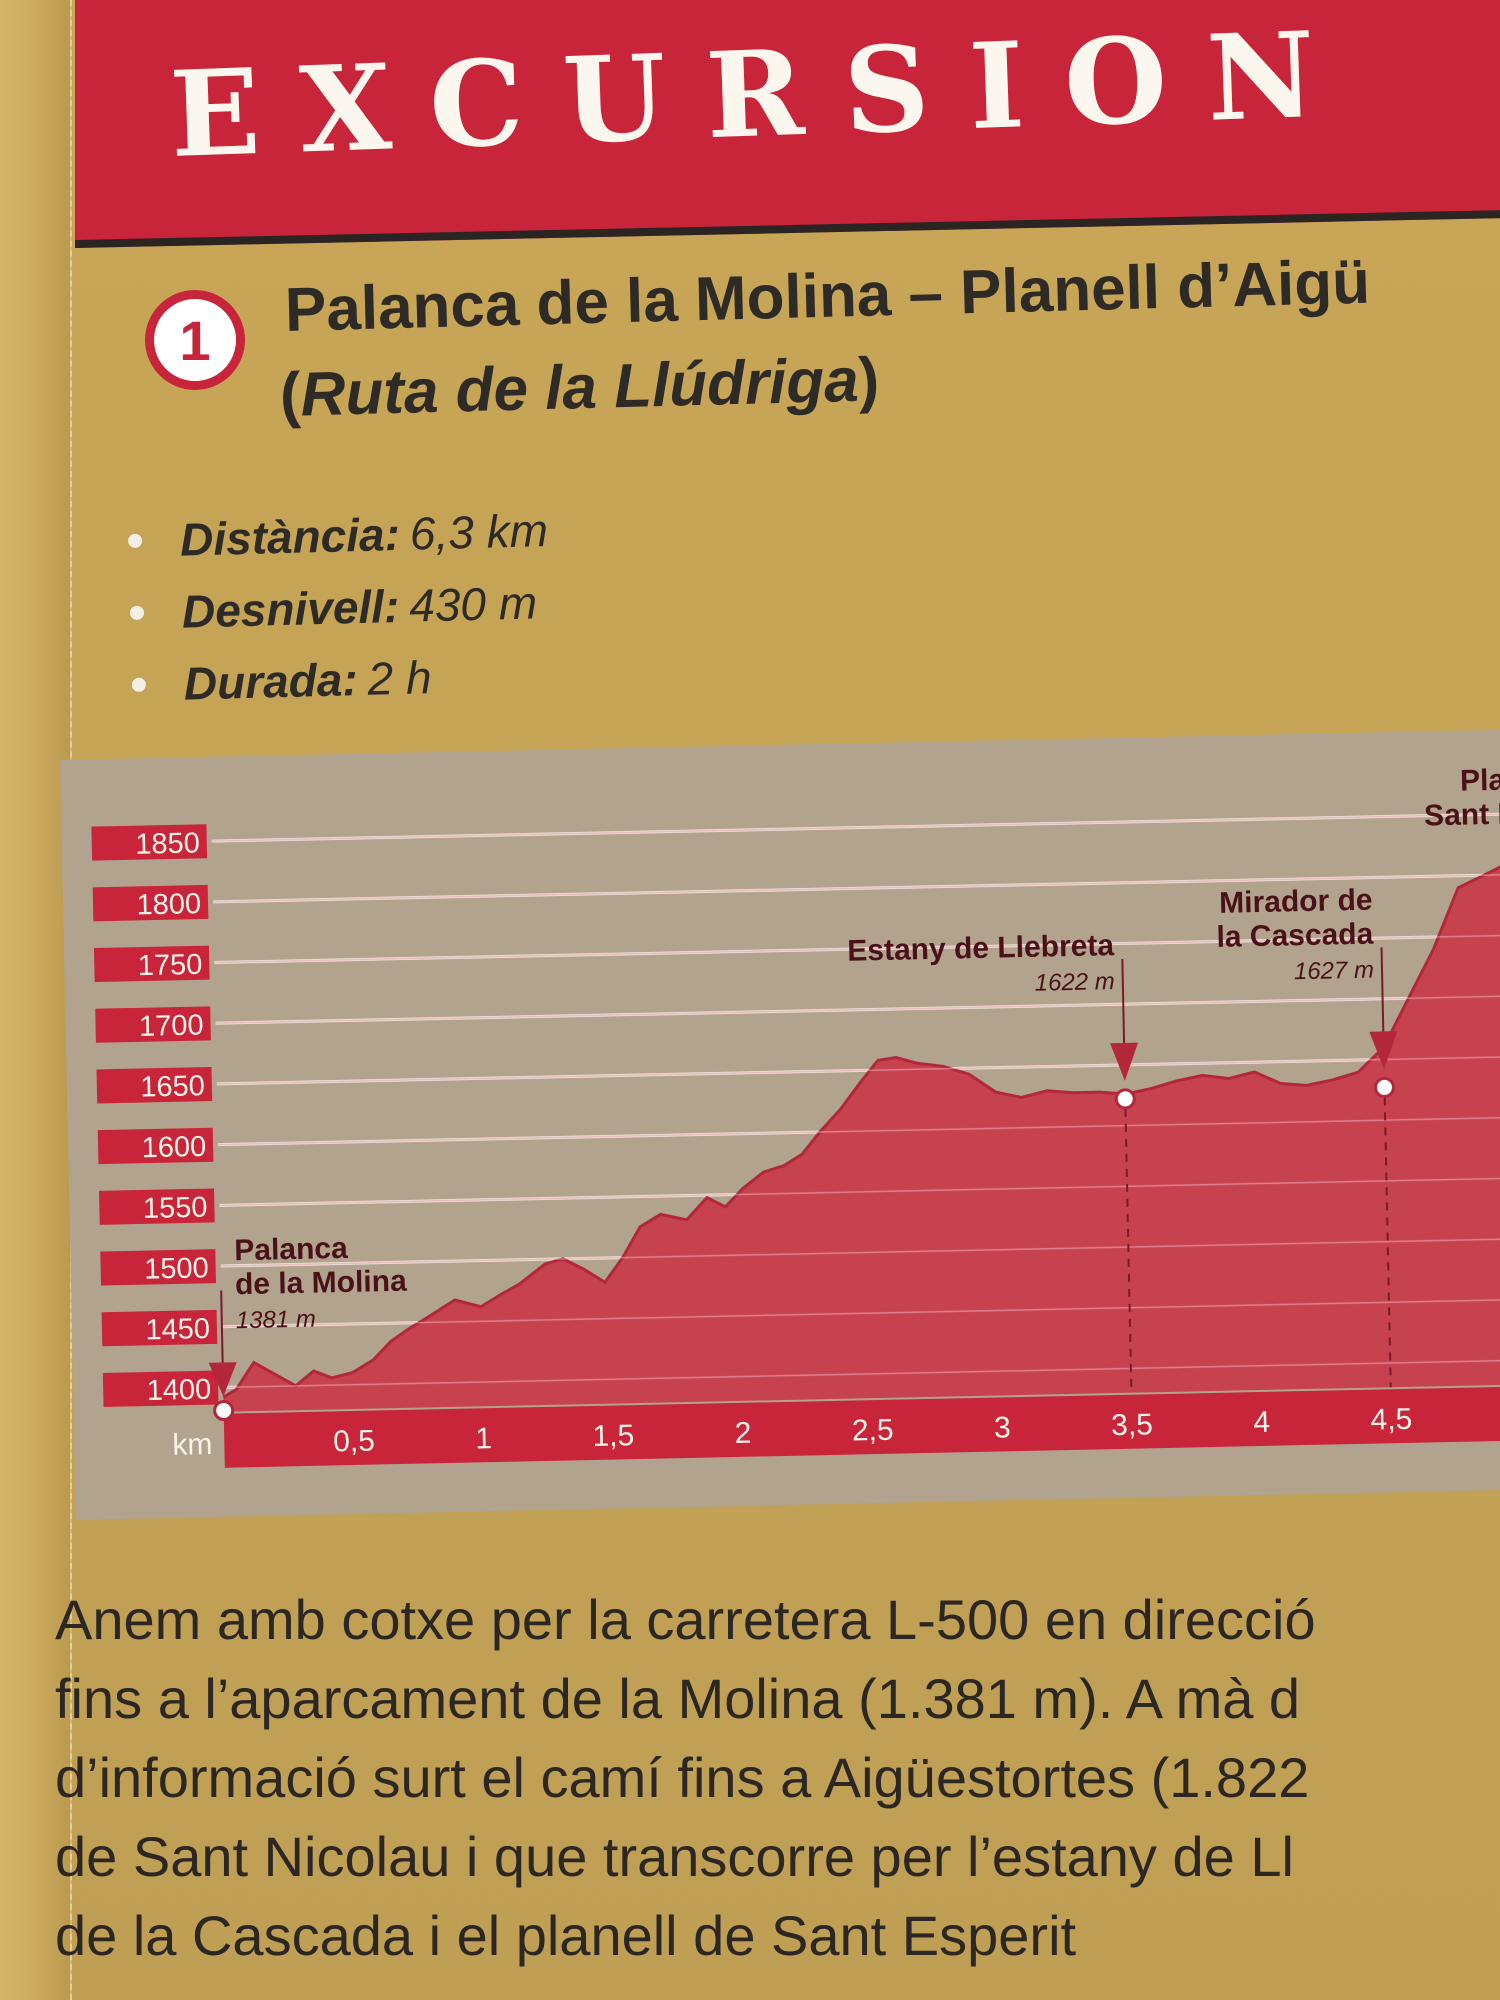 Image resolution: width=1500 pixels, height=2000 pixels. What do you see at coordinates (1295, 936) in the screenshot?
I see `waypoint-name: la Cascada` at bounding box center [1295, 936].